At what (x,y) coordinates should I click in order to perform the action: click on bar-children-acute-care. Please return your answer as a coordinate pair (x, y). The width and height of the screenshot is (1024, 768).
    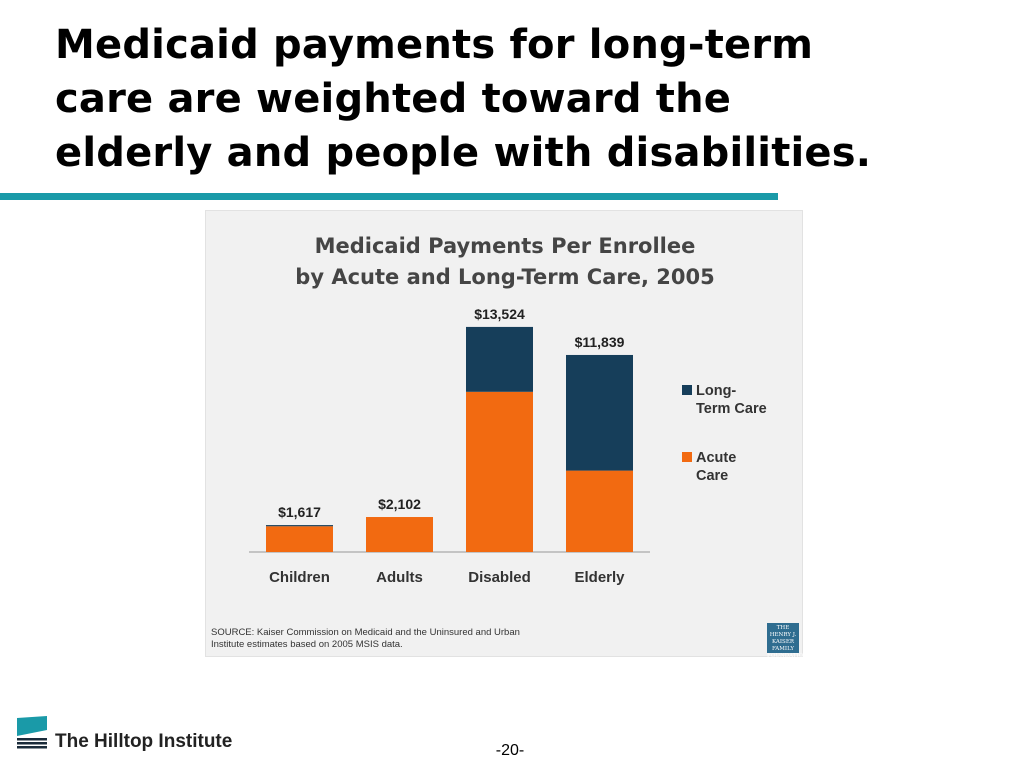
    Looking at the image, I should click on (299, 539).